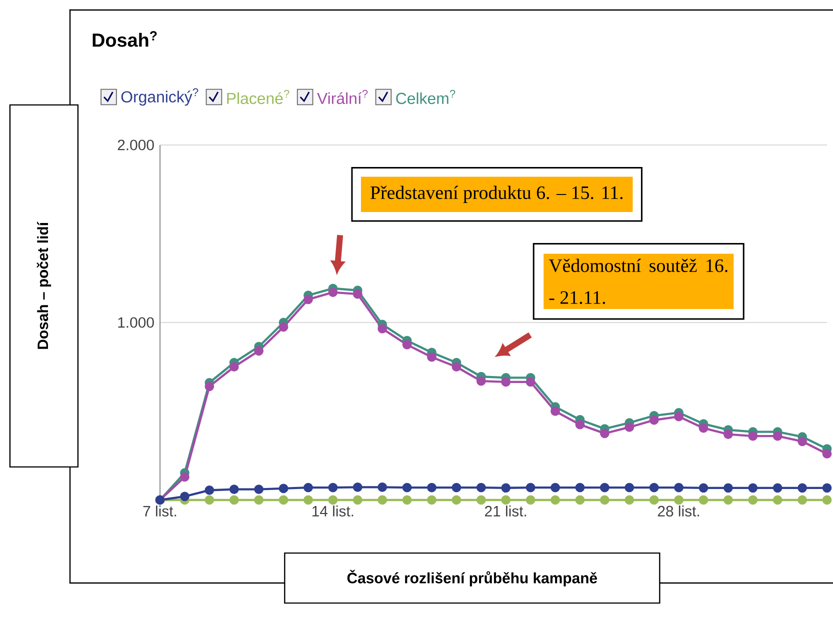  Describe the element at coordinates (496, 194) in the screenshot. I see `annotation: Představení produktu 6. – 15. 11.` at that location.